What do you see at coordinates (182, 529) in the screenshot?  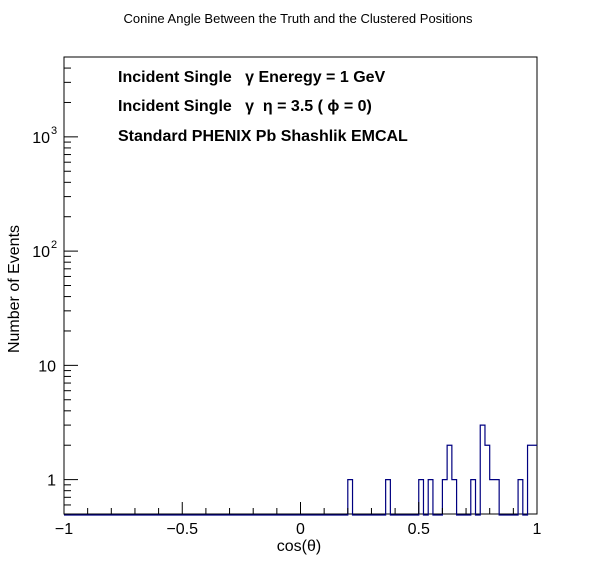 I see `x-tick-label: −0.5` at bounding box center [182, 529].